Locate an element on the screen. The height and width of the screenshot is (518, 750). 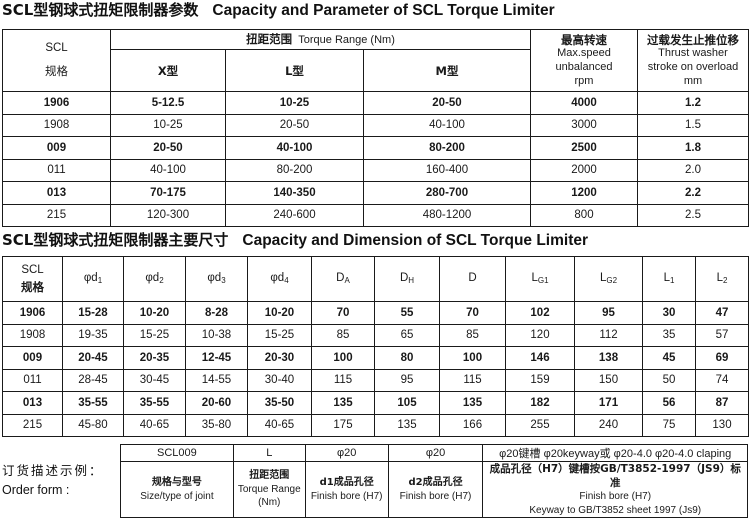
order-form-label: 订货描述示例： Order form : is located at coordinates (61, 481).